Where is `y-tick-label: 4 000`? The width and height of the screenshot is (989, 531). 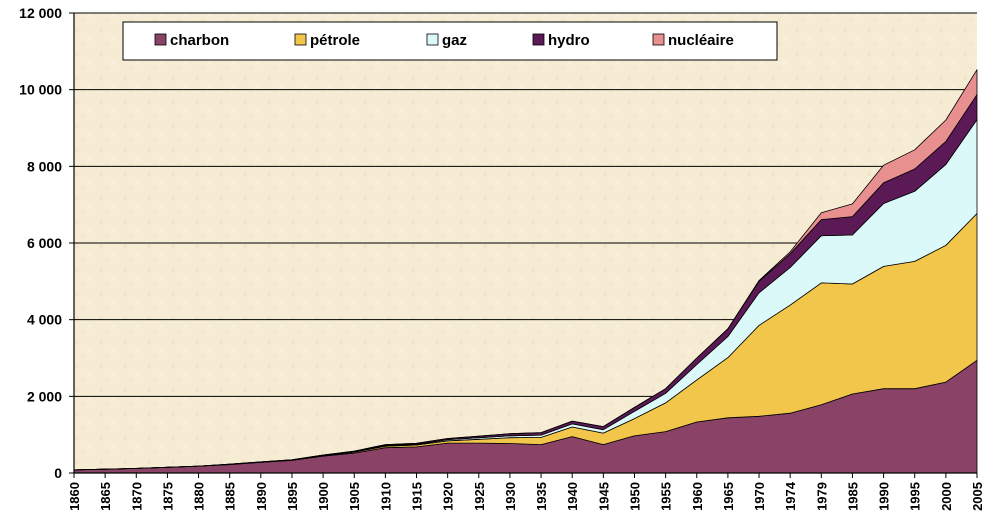 y-tick-label: 4 000 is located at coordinates (44, 320).